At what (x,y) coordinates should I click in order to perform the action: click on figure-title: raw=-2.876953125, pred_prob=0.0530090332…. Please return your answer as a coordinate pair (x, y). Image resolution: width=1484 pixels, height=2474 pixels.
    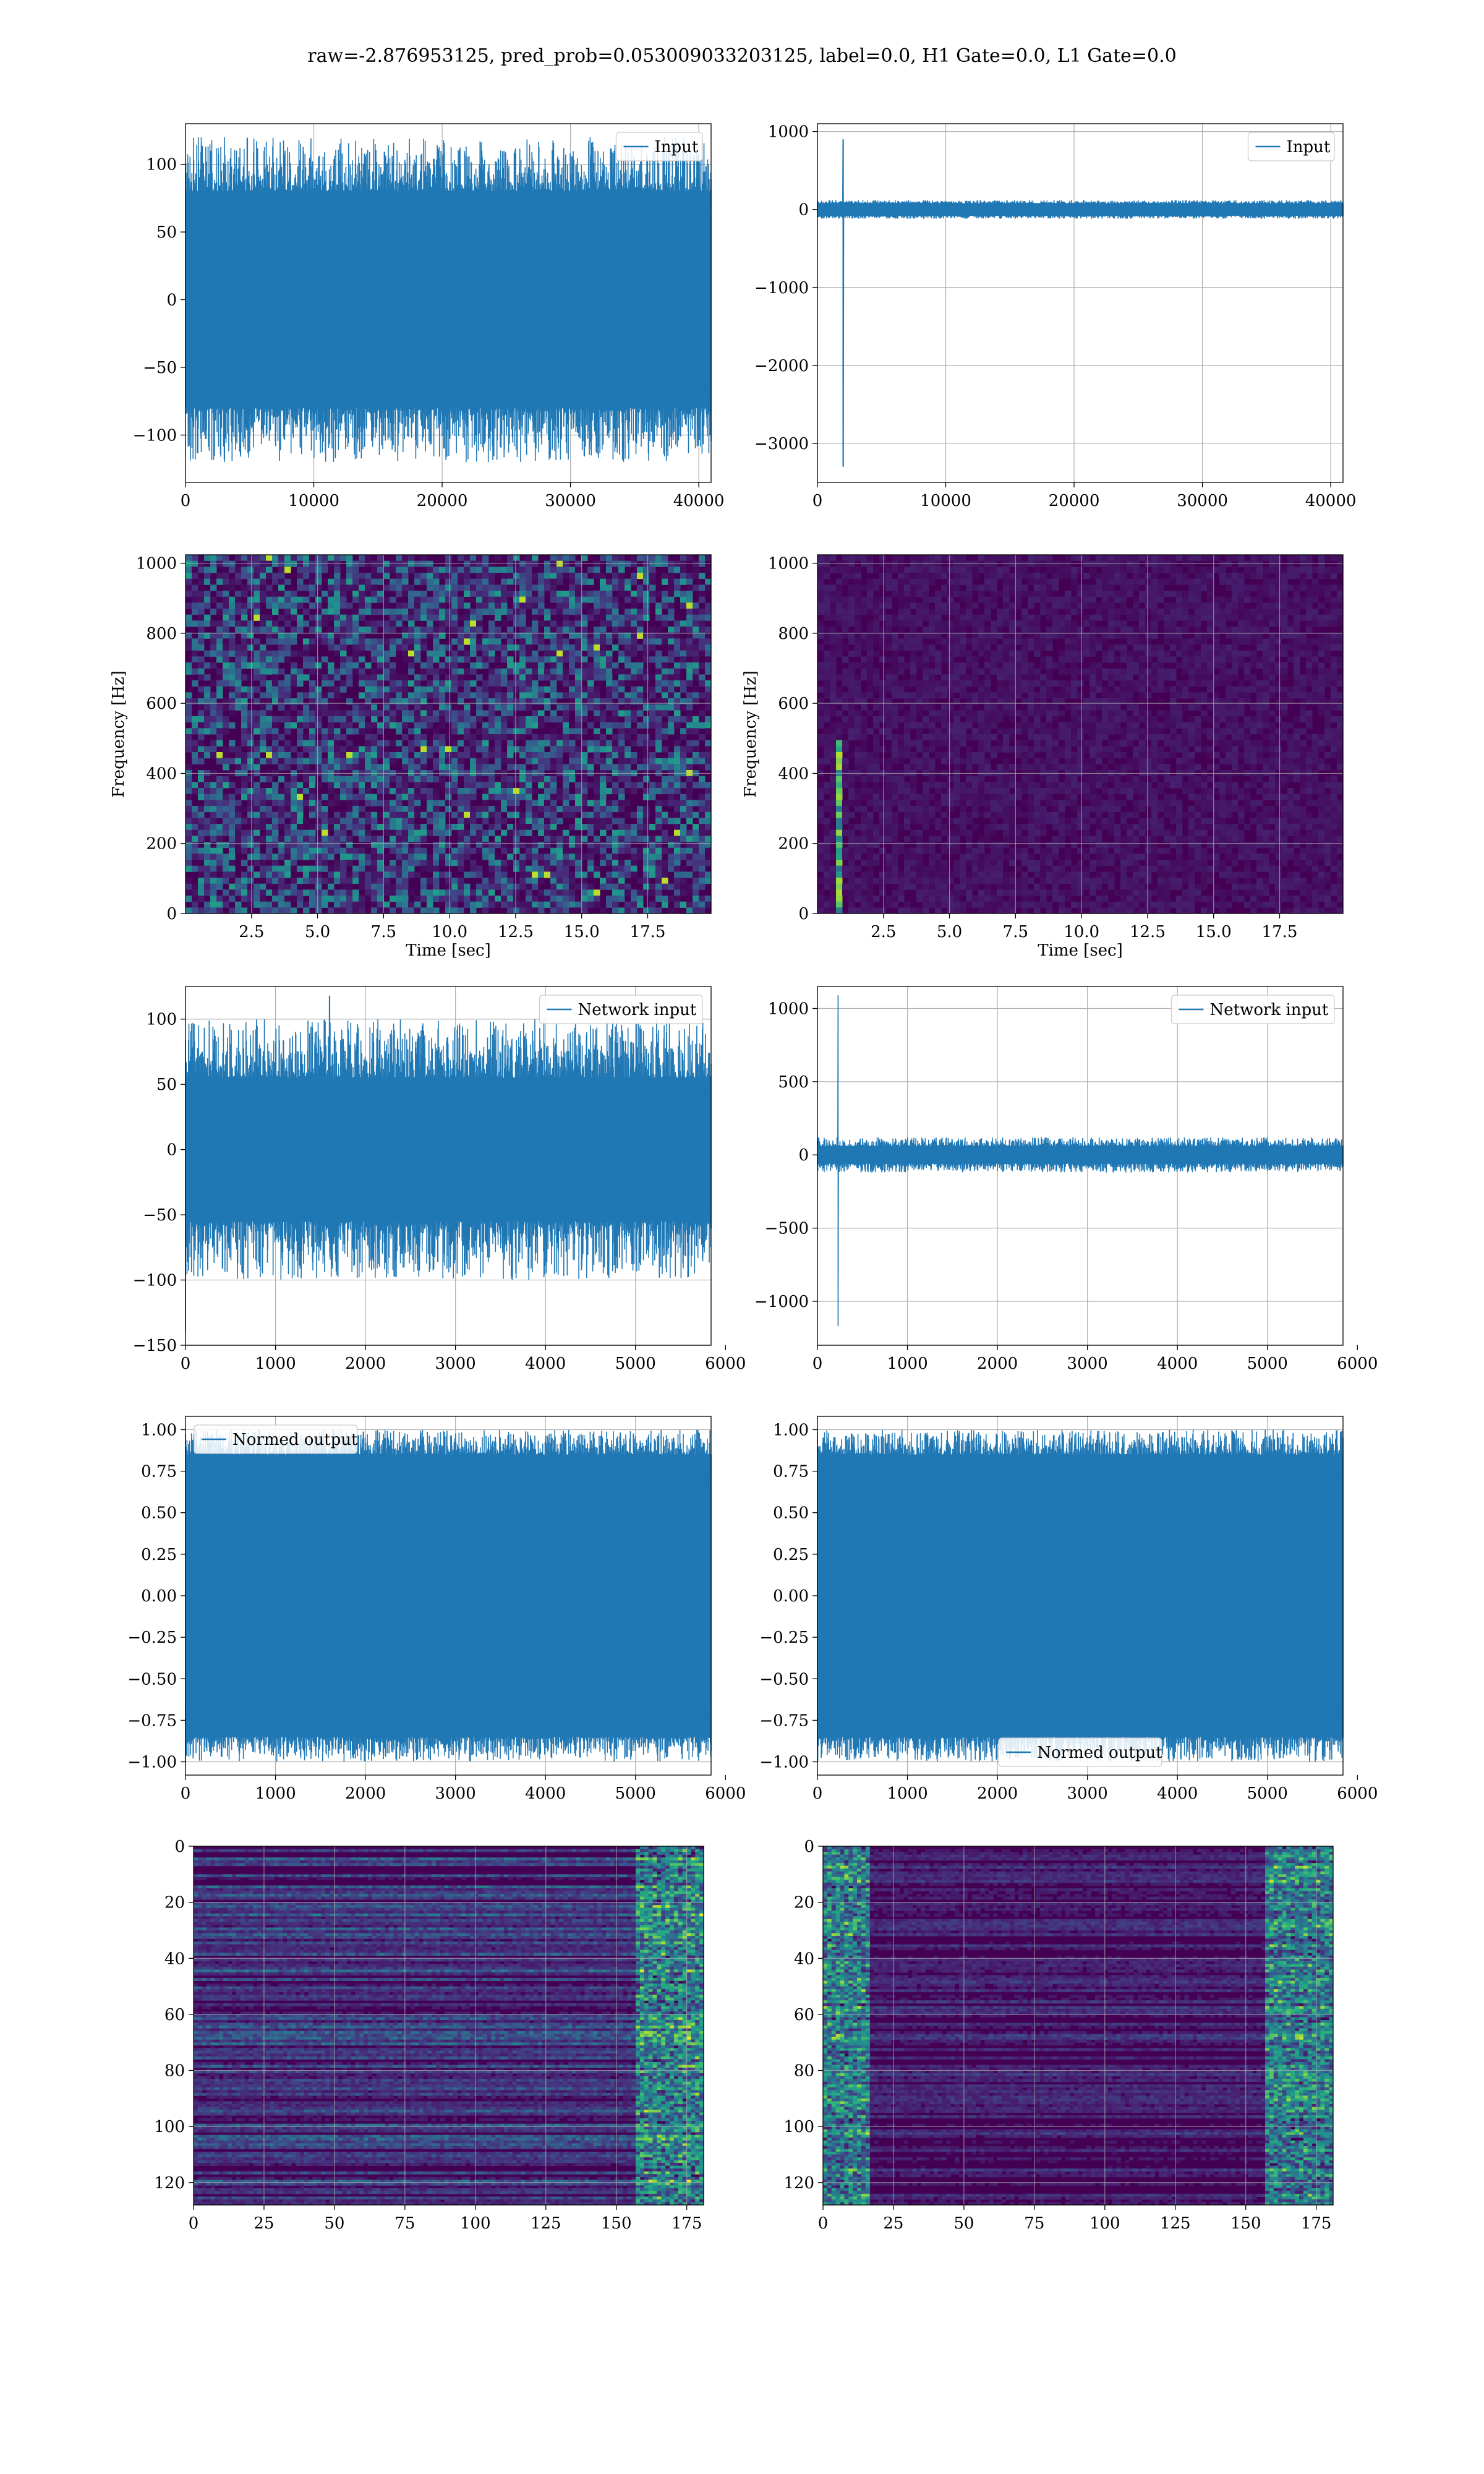
    Looking at the image, I should click on (741, 56).